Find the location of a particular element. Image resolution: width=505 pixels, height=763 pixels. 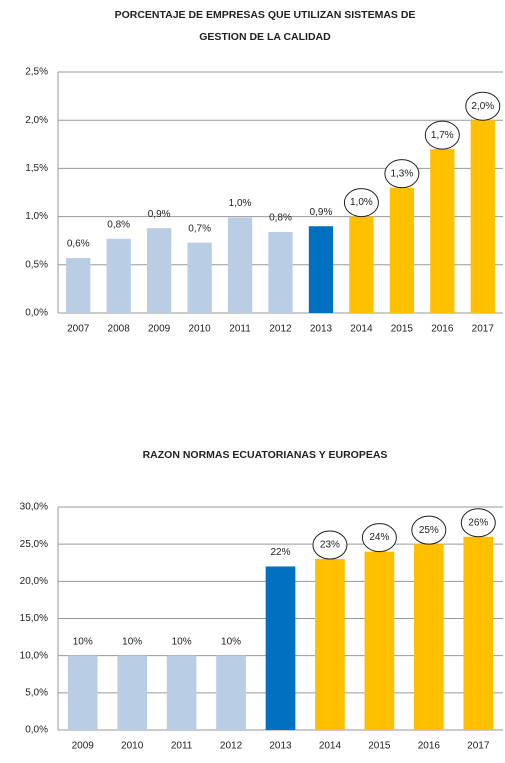

data-label: 1,3% is located at coordinates (401, 173).